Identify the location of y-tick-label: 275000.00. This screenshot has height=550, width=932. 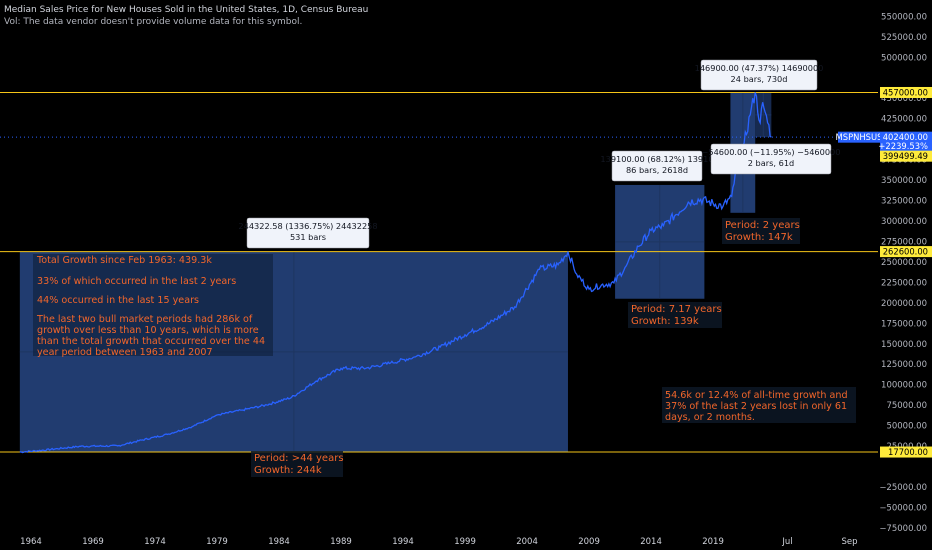
(904, 242).